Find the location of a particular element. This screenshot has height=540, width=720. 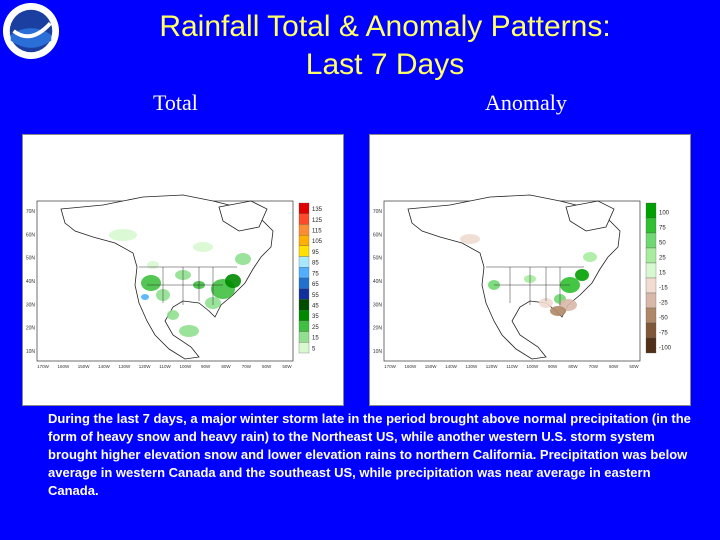

anomaly-legend-label: 25 is located at coordinates (662, 258).